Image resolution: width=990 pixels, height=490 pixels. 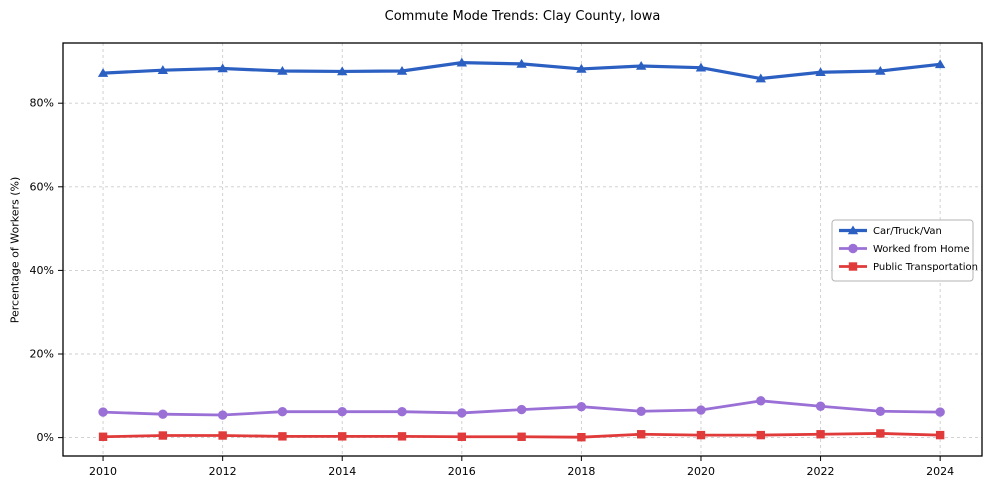 I want to click on series-car-truck-van, so click(x=521, y=70).